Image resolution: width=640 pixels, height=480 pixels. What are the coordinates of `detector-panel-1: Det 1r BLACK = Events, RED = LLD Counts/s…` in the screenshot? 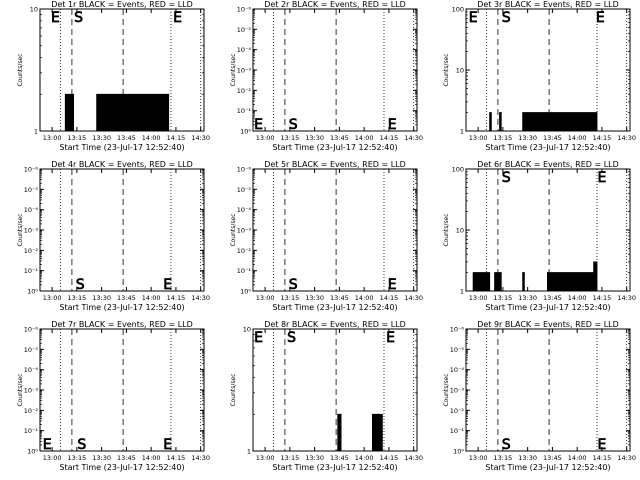 It's located at (113, 76).